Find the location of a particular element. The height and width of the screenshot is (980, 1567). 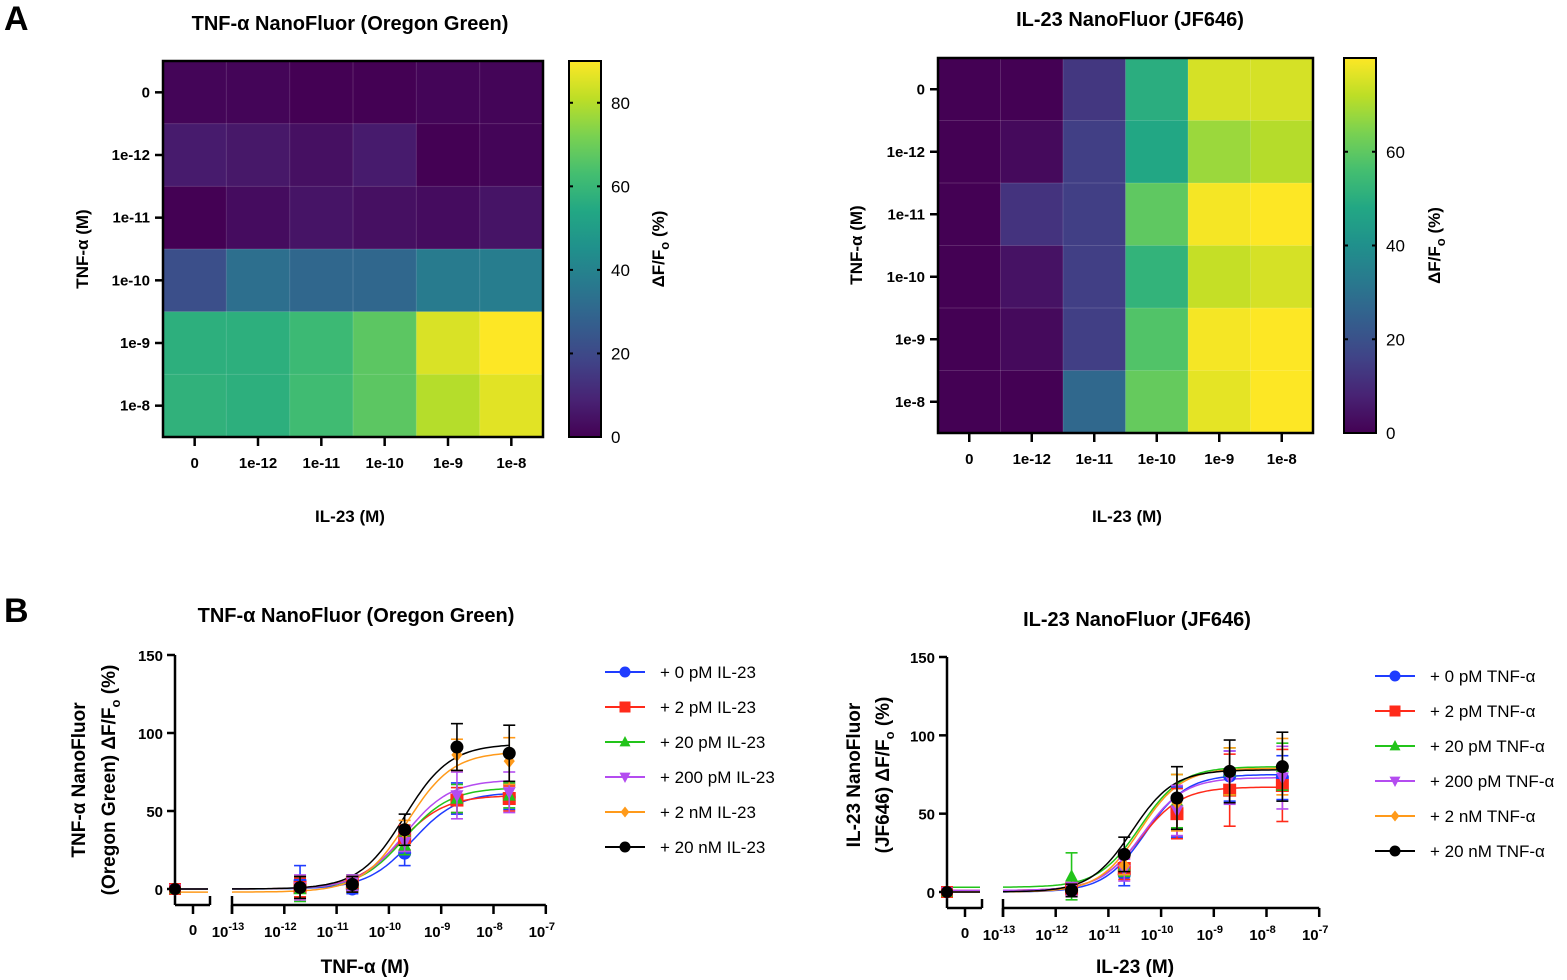

y-tick-label: 100 is located at coordinates (150, 734).